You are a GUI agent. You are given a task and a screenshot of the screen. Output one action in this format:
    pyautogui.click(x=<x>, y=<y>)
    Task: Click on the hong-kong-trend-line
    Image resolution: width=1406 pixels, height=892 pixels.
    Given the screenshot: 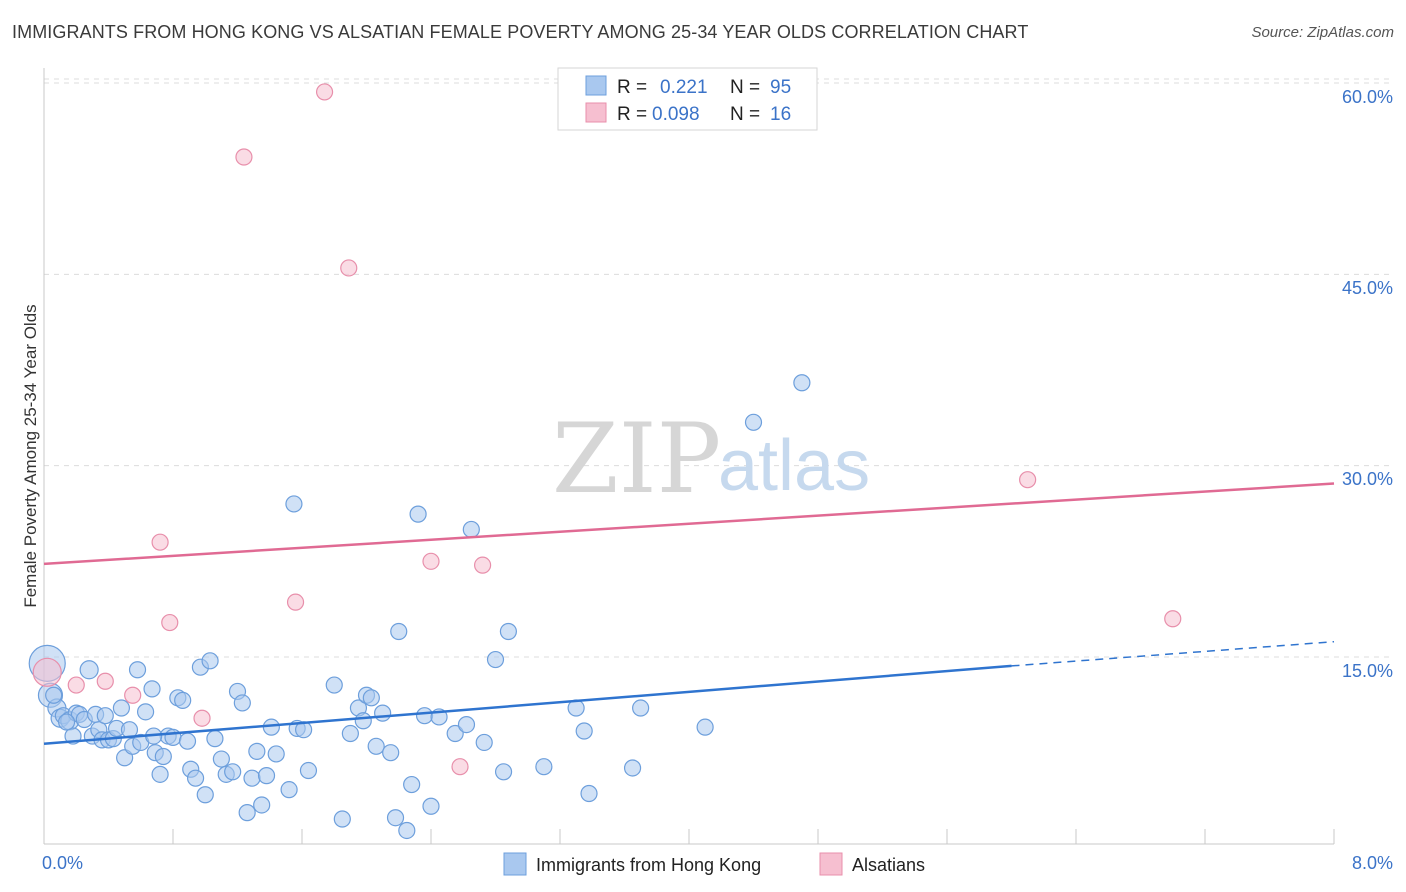 What is the action you would take?
    pyautogui.click(x=527, y=704)
    